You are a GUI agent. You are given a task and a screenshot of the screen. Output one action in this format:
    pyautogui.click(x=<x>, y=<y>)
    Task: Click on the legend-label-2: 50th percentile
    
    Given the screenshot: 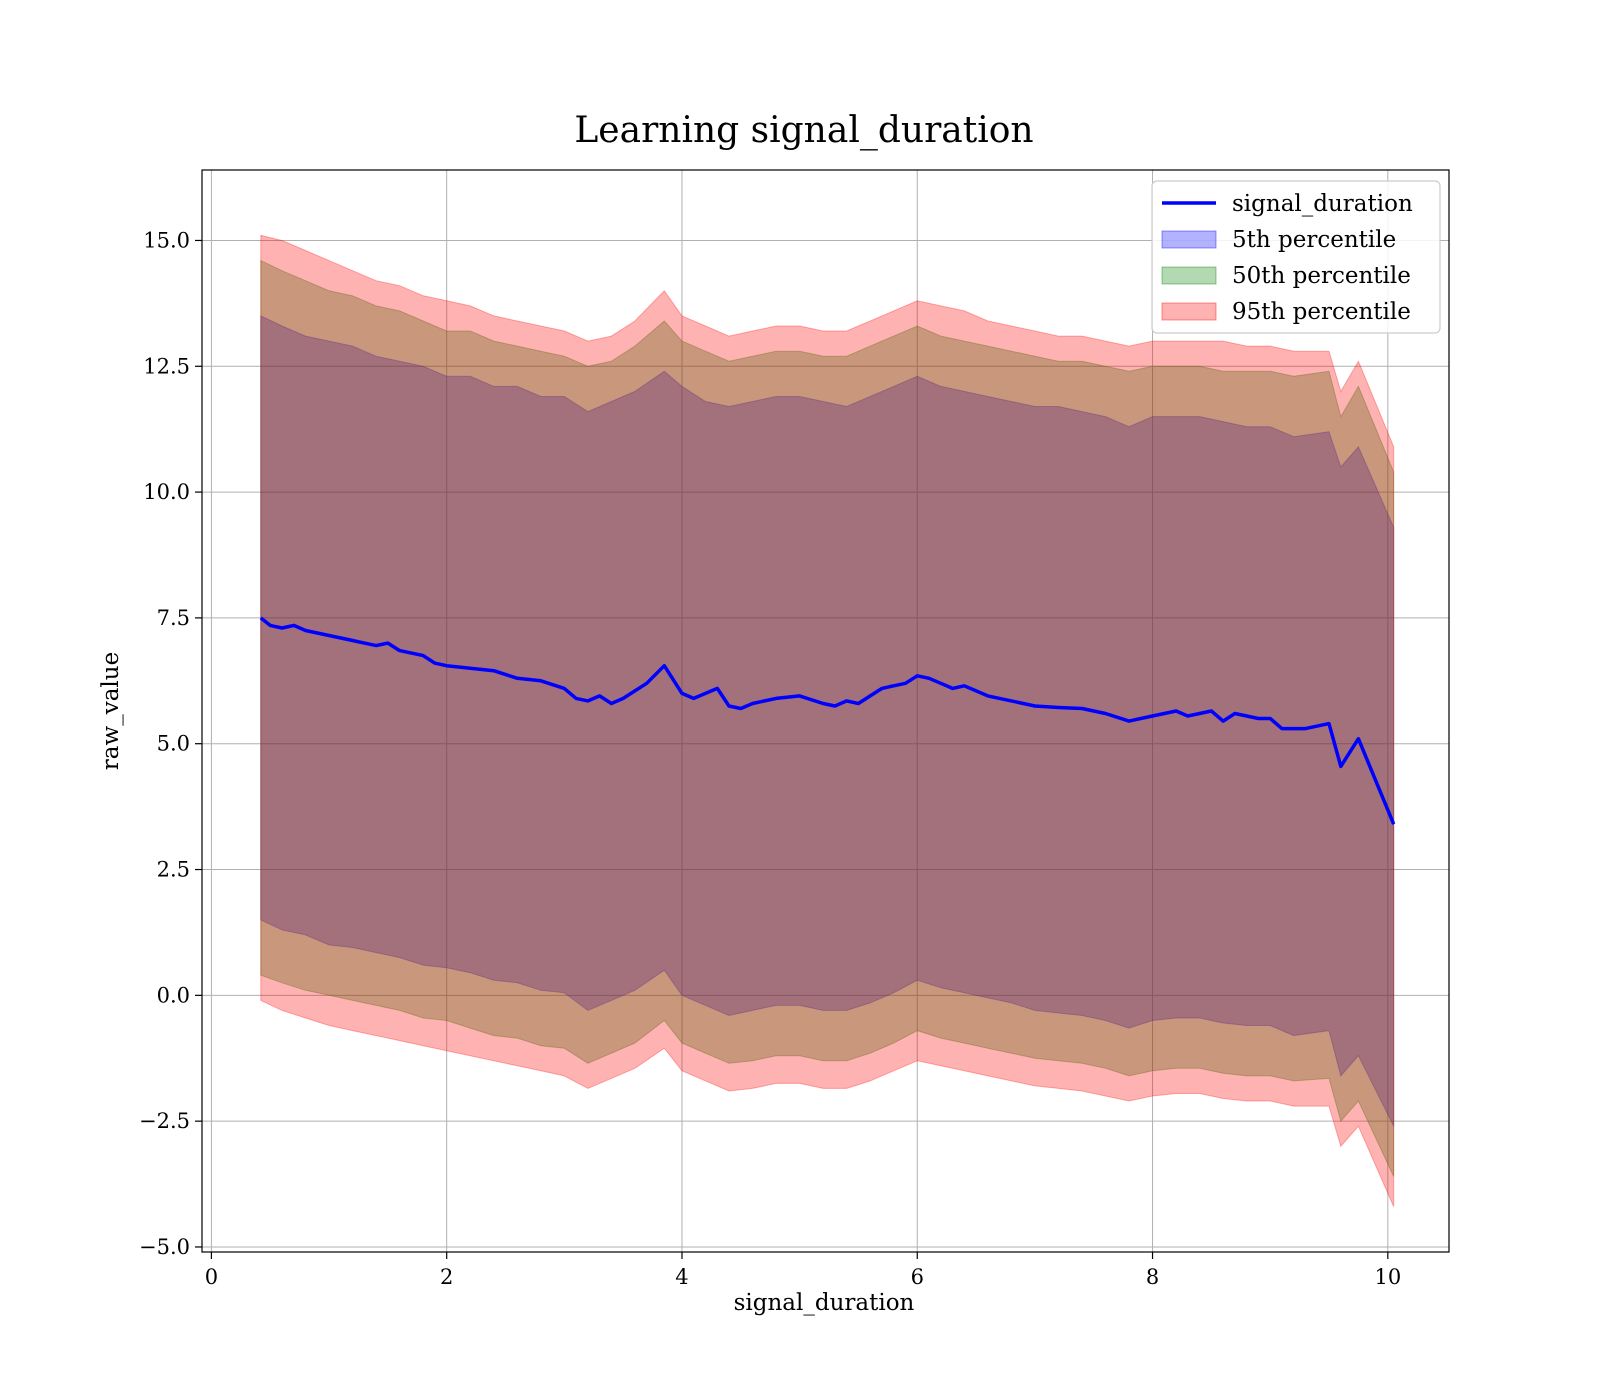 What is the action you would take?
    pyautogui.click(x=1321, y=276)
    